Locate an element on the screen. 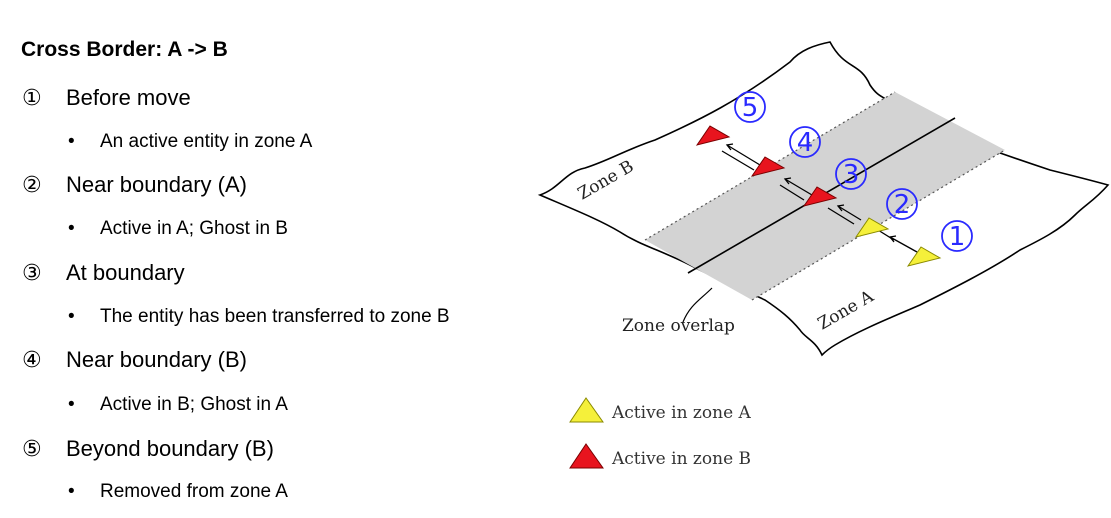 This screenshot has width=1111, height=518. step-5: ⑤ Beyond boundary (B) is located at coordinates (148, 449).